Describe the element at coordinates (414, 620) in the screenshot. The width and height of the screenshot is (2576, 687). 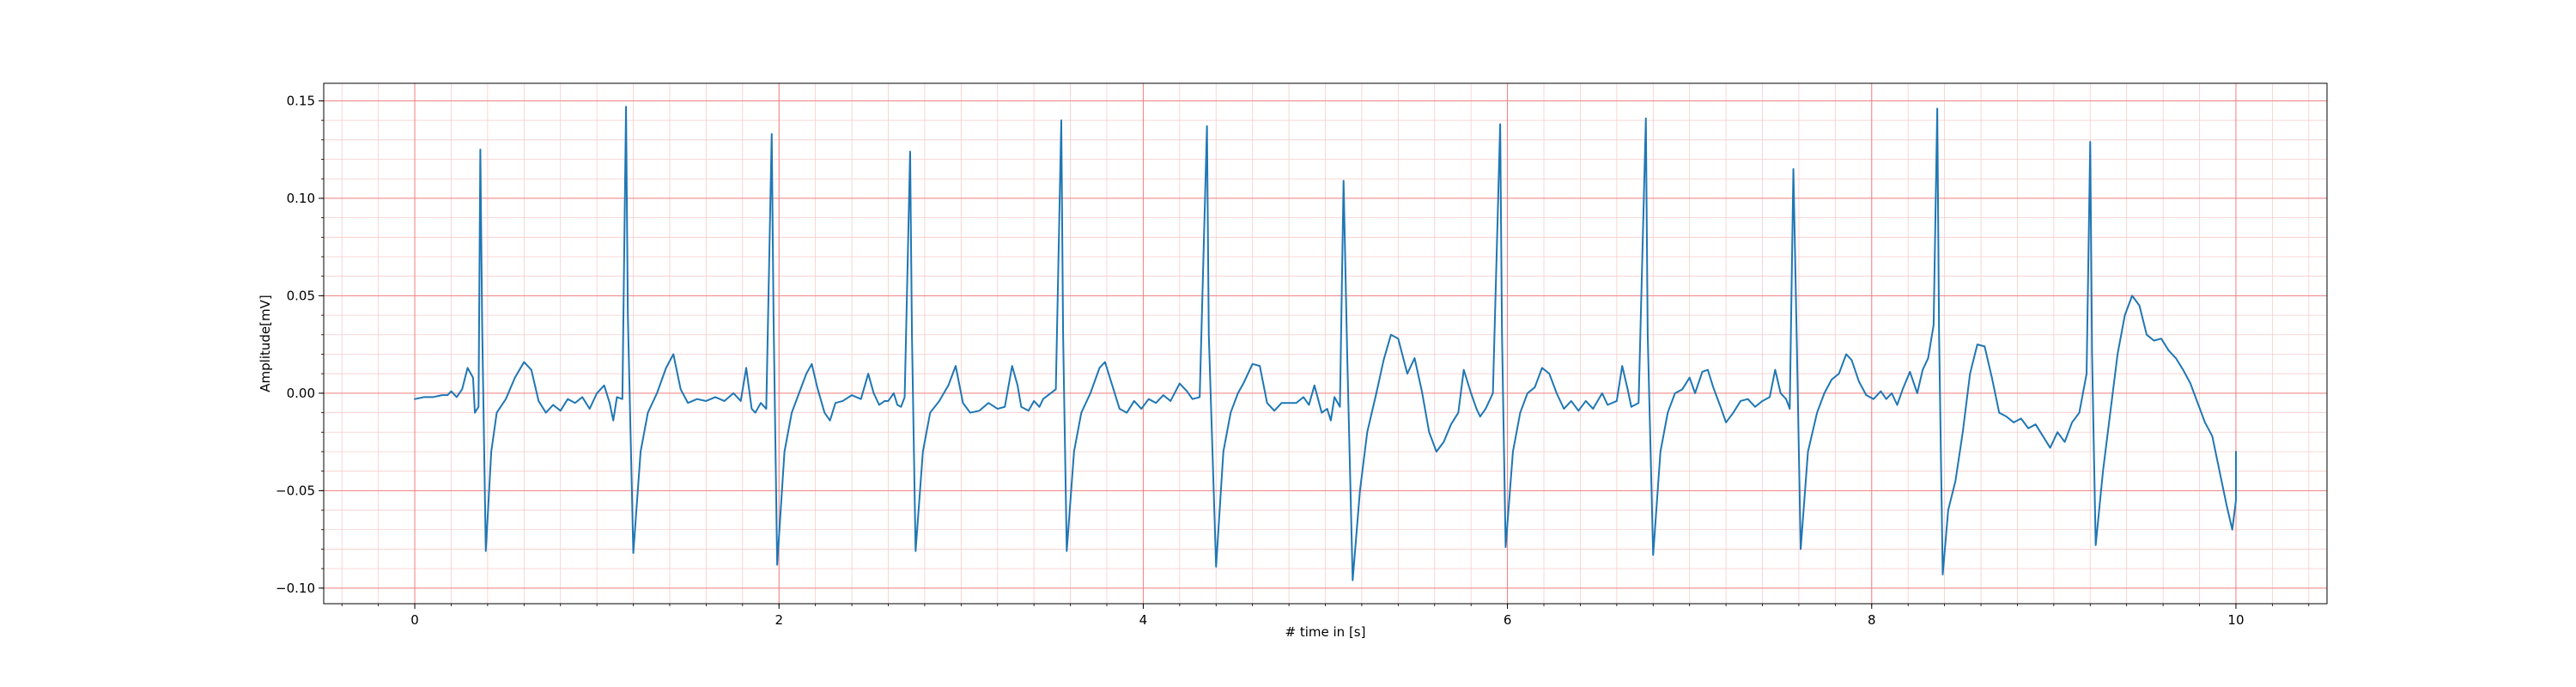
I see `x-tick-label: 0` at that location.